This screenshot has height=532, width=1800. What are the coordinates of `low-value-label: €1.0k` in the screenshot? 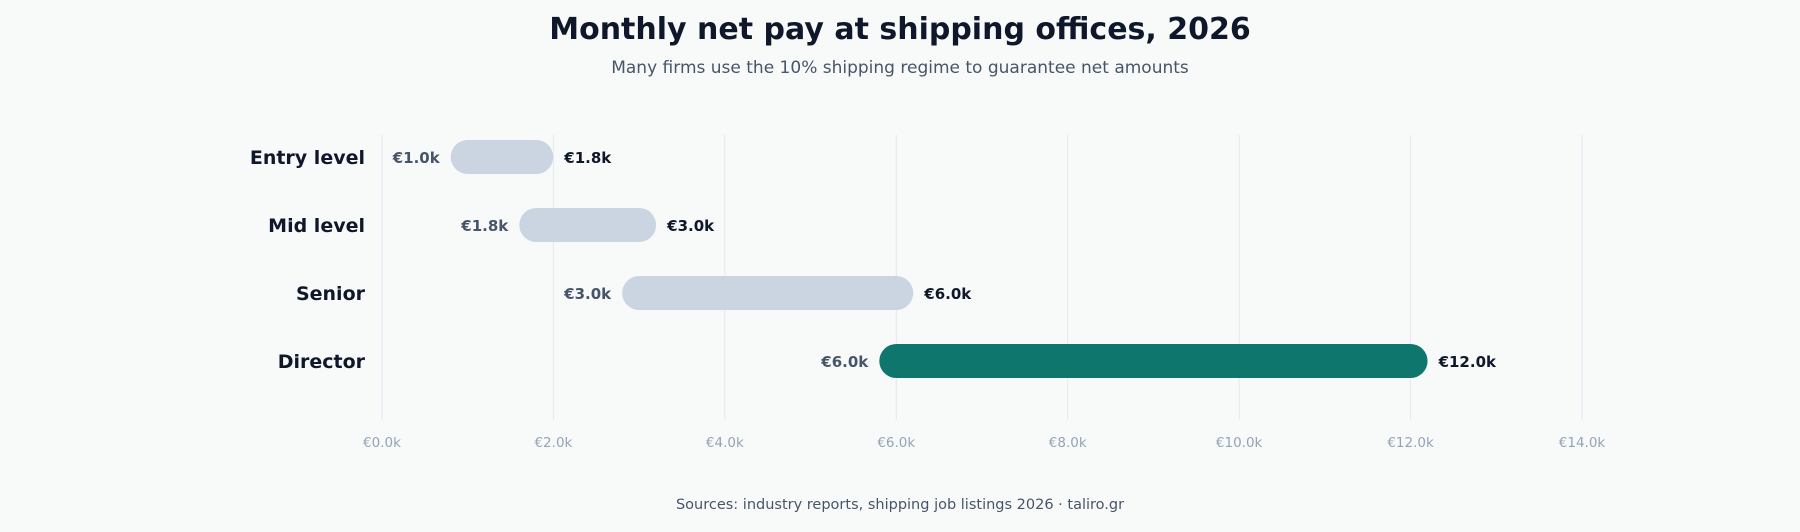 It's located at (416, 158).